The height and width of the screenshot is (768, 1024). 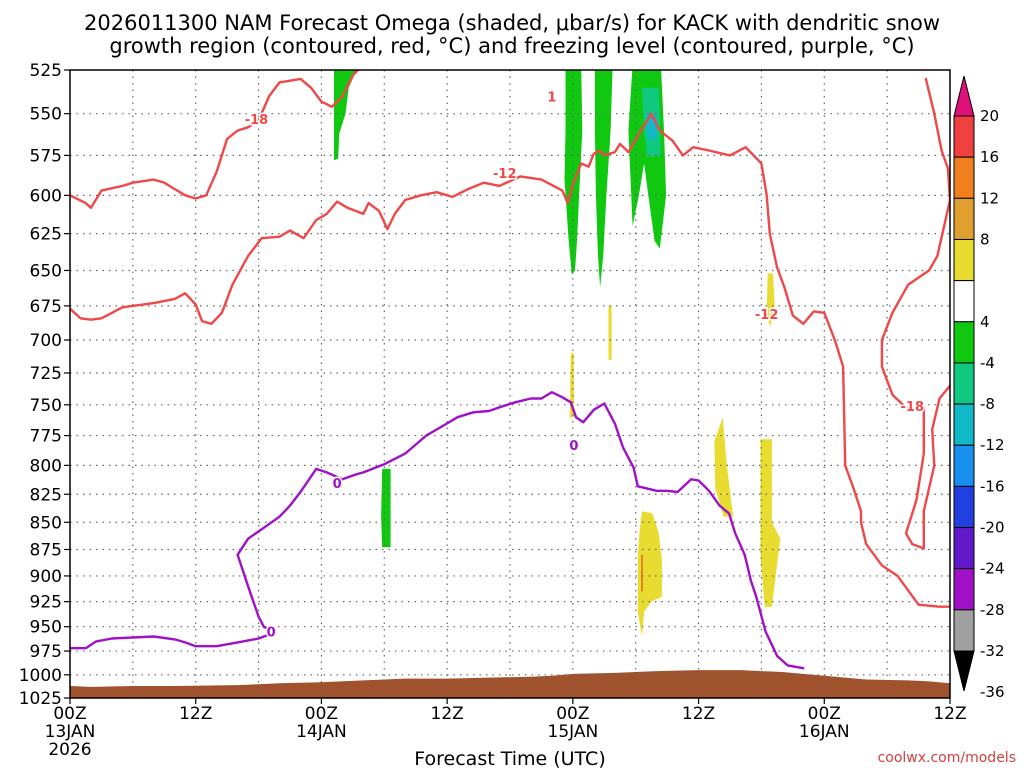 What do you see at coordinates (69, 750) in the screenshot?
I see `x-tick-year-0: 2026` at bounding box center [69, 750].